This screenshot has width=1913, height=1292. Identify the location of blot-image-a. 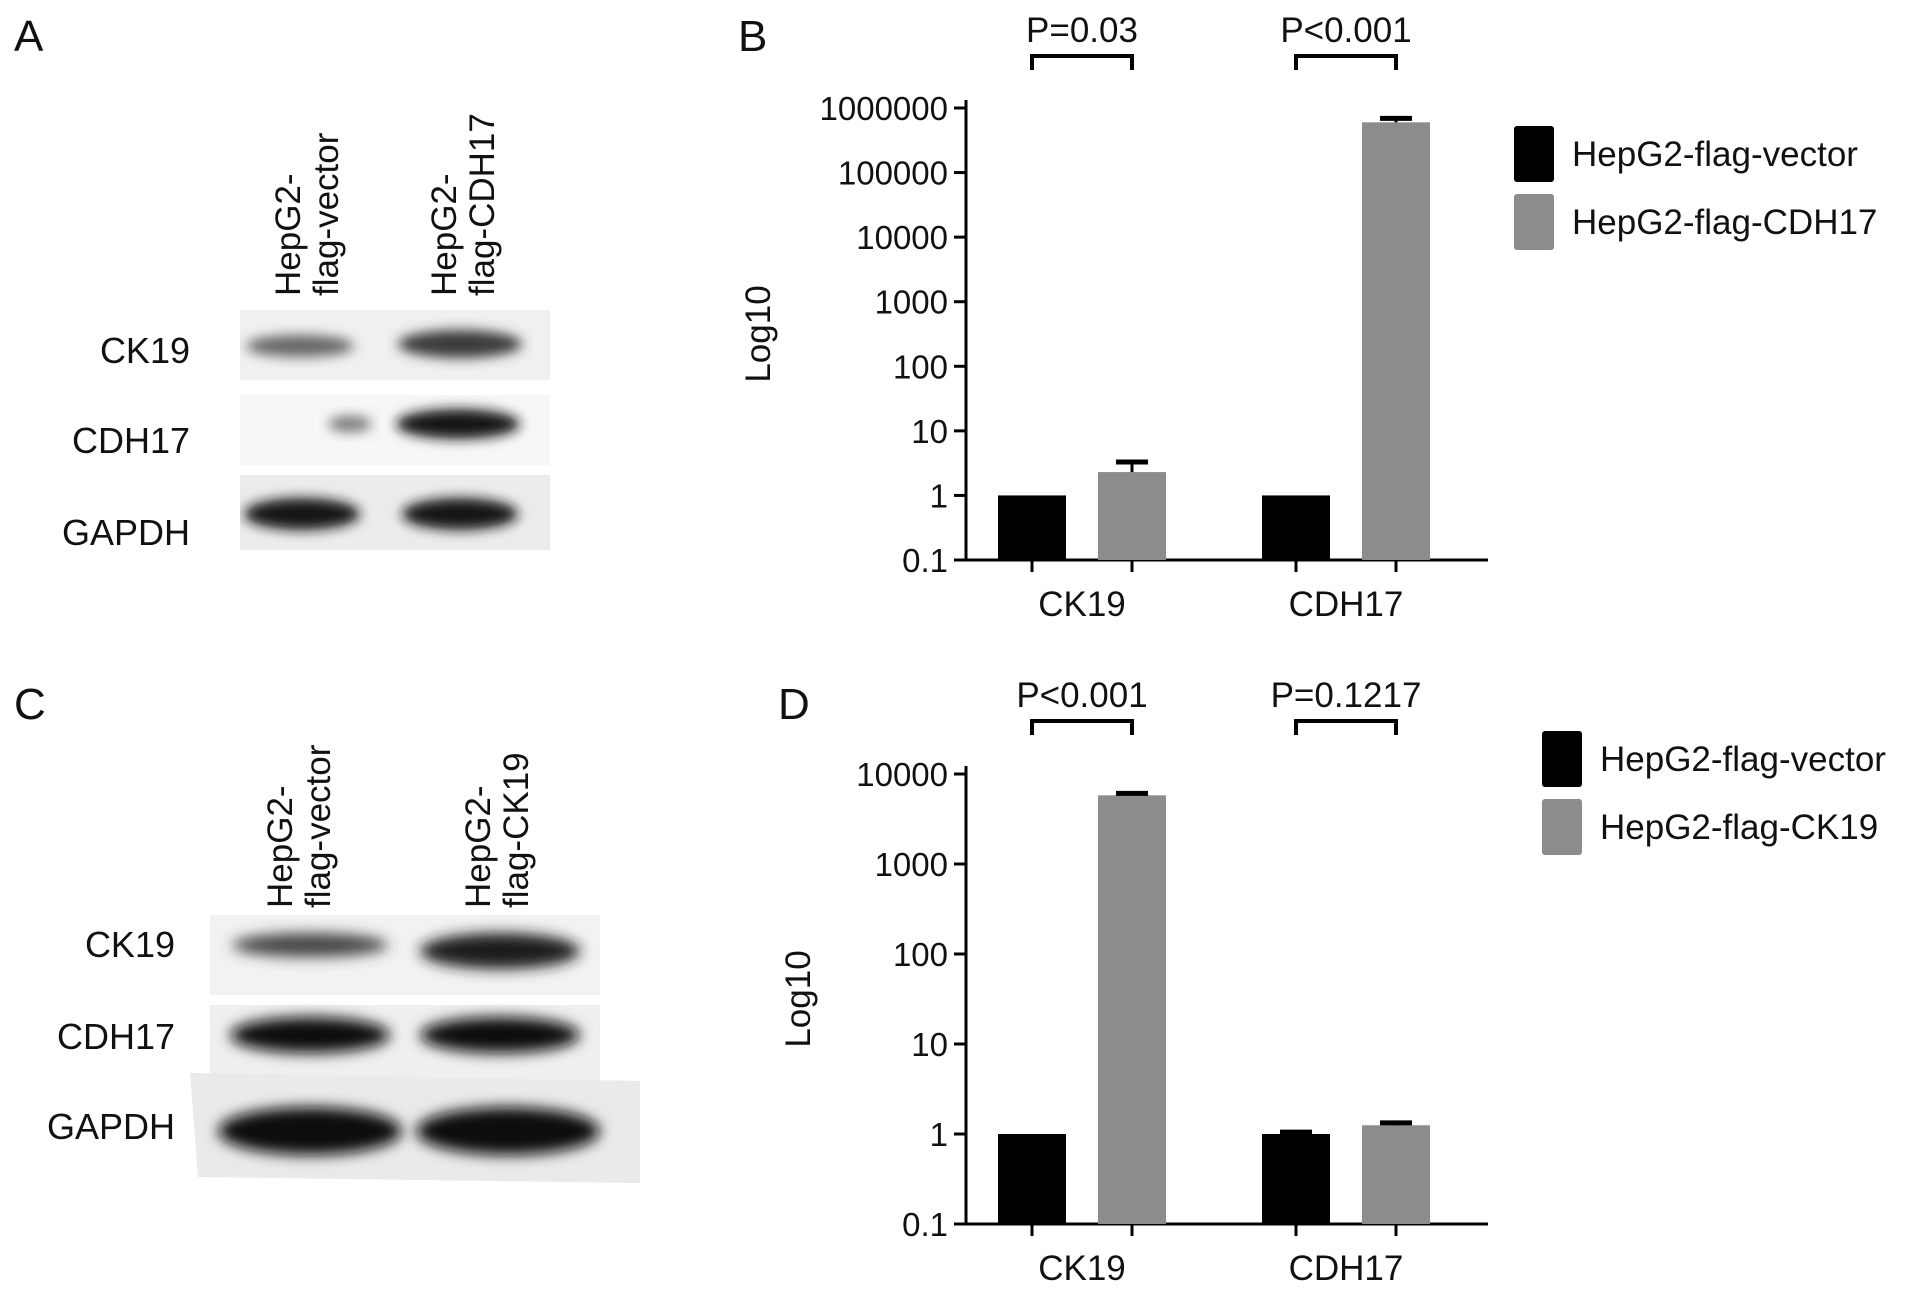
(395, 430).